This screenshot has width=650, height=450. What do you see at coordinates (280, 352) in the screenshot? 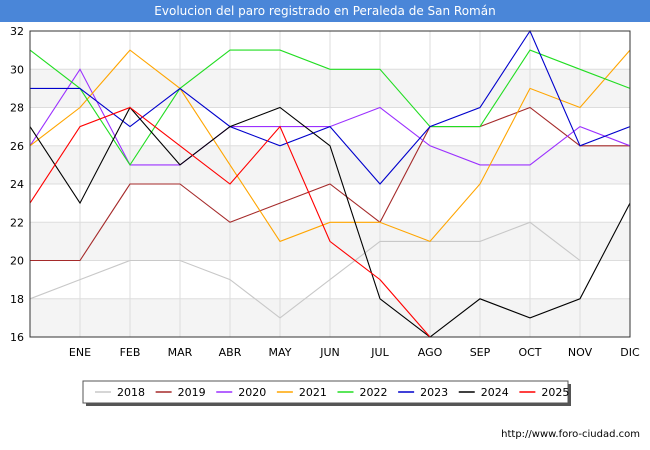
I see `x-tick-label: MAY` at bounding box center [280, 352].